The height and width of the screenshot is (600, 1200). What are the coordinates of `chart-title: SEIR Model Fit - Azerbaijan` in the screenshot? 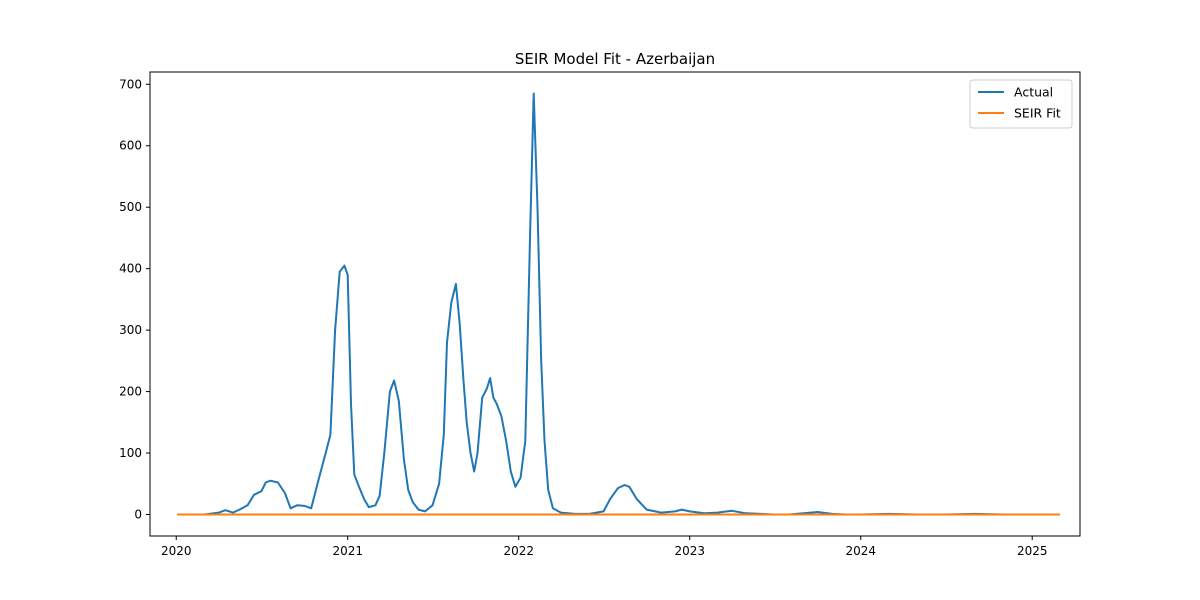 It's located at (615, 59).